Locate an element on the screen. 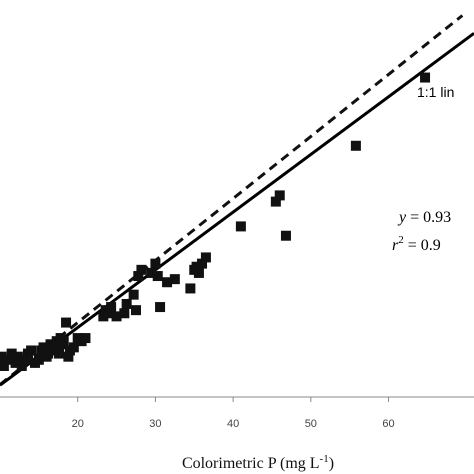 The height and width of the screenshot is (474, 474). one-to-one-label: 1:1 lin is located at coordinates (435, 92).